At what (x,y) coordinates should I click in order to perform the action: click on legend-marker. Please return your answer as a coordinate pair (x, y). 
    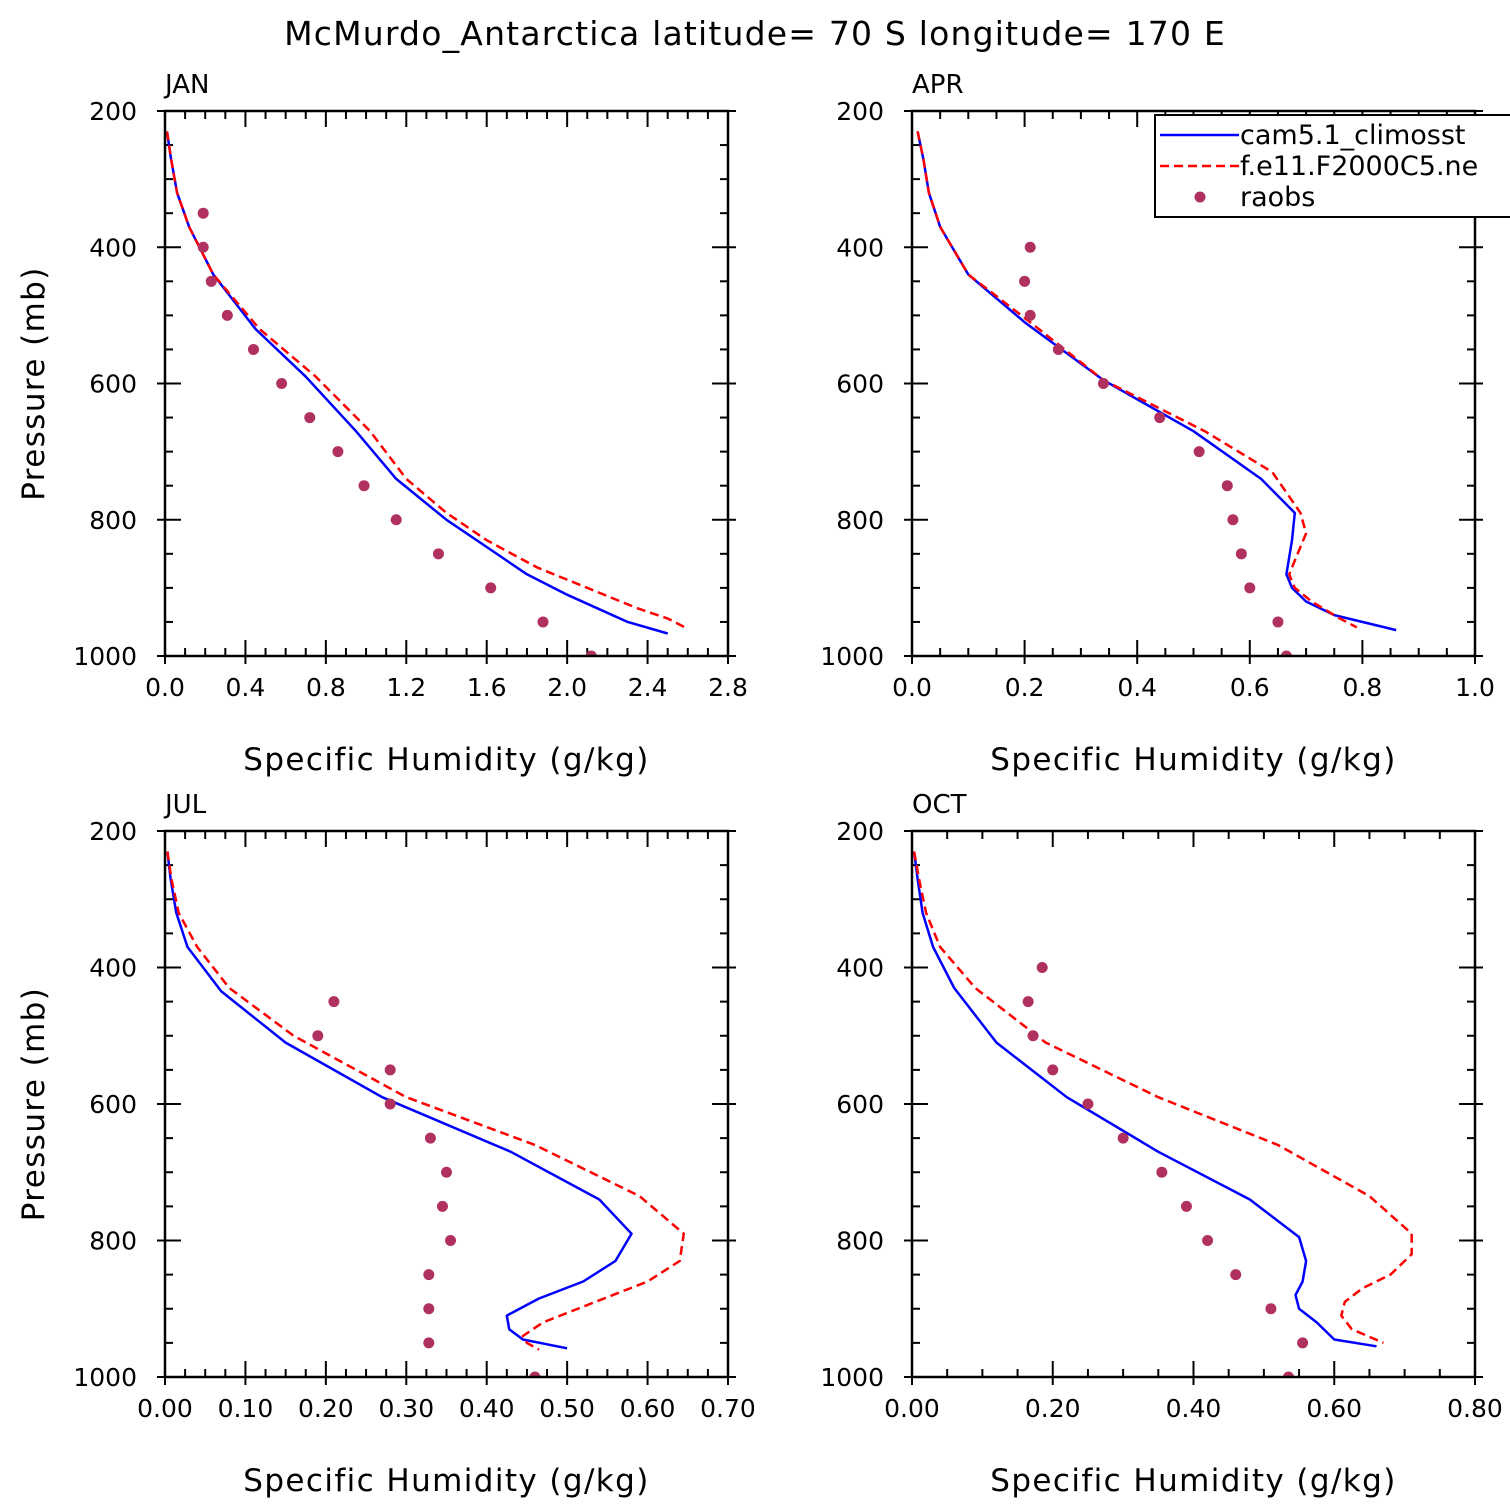
    Looking at the image, I should click on (1200, 197).